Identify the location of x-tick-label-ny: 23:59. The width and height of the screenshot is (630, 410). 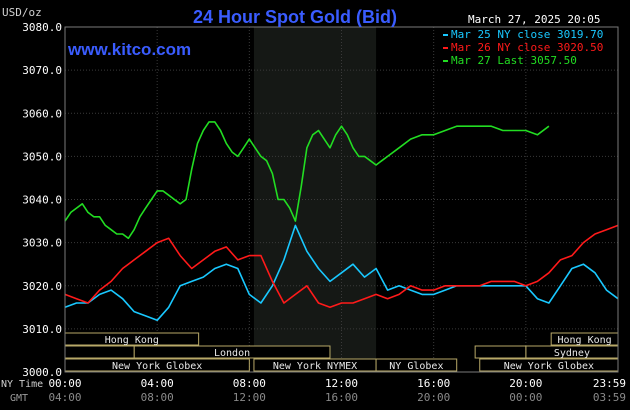
(609, 383).